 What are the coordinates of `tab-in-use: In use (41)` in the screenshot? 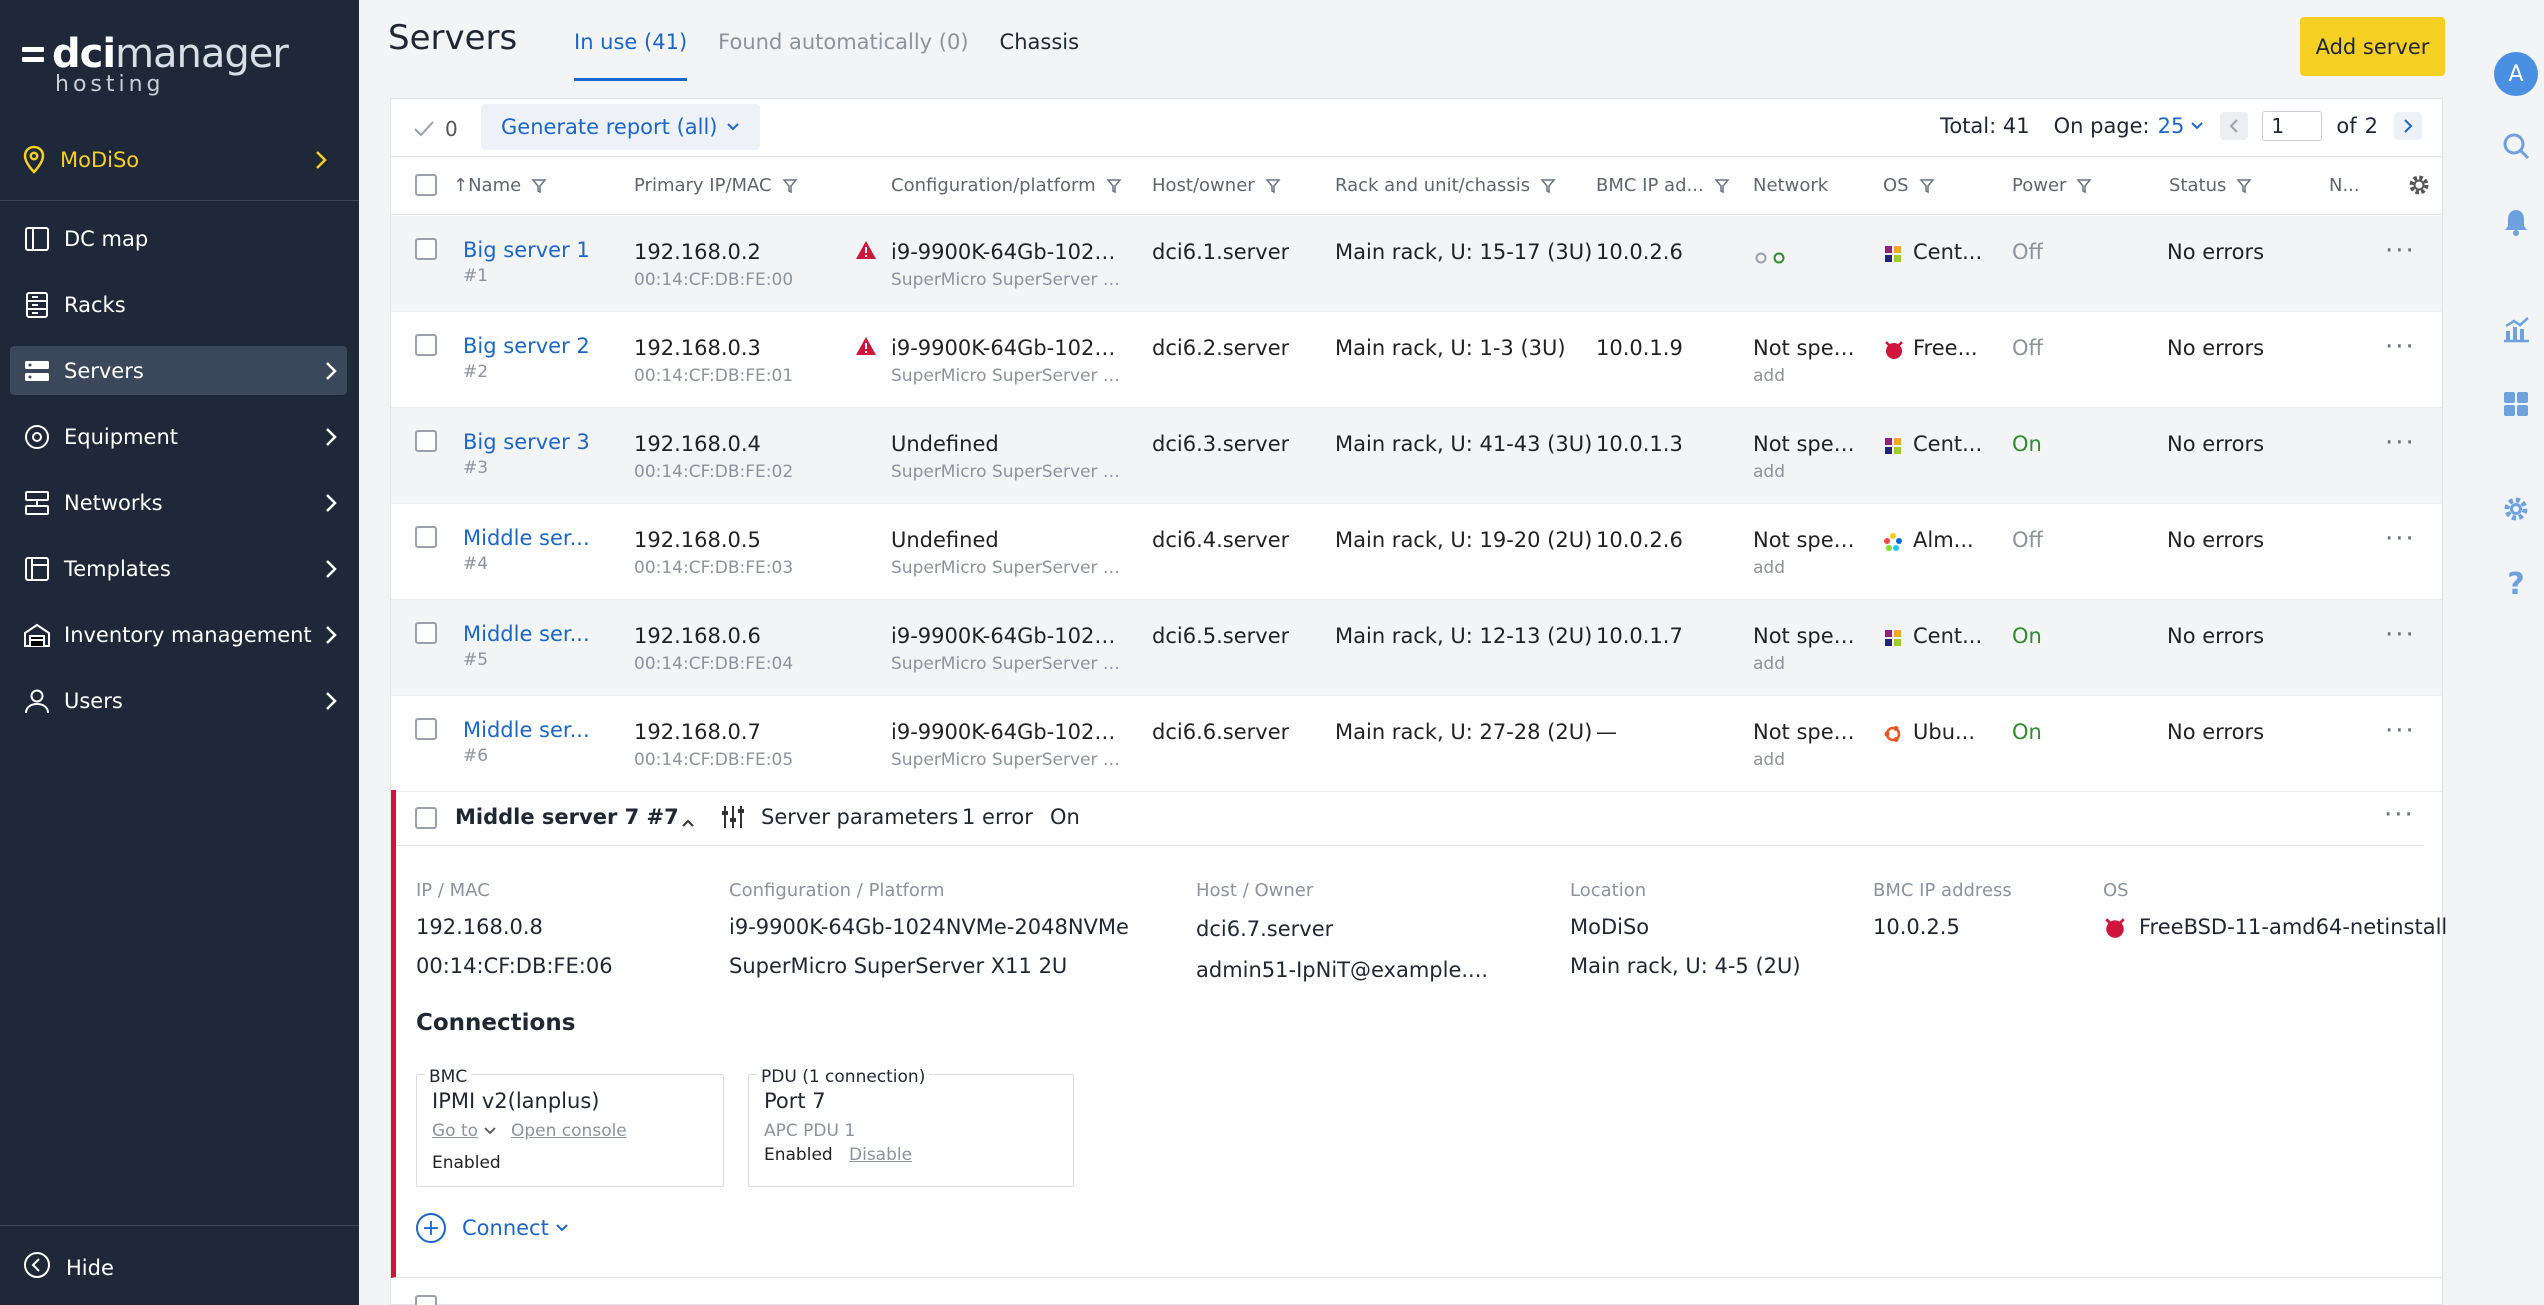 It's located at (631, 55).